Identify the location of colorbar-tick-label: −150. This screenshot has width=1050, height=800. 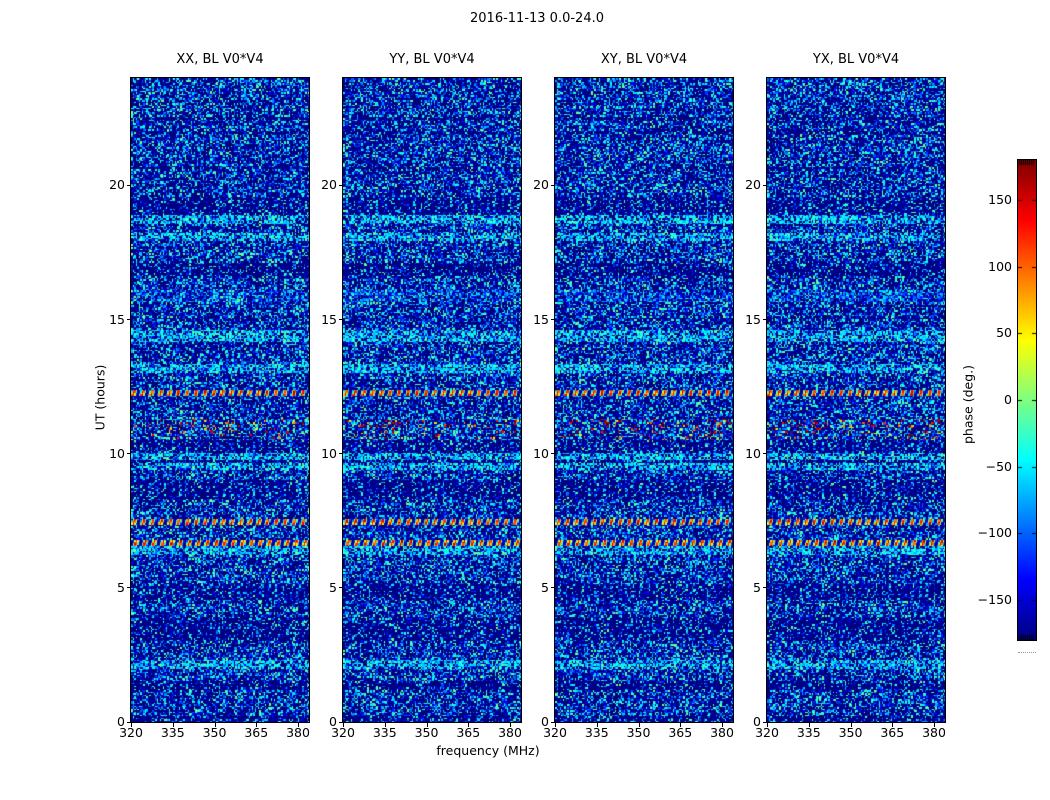
(994, 599).